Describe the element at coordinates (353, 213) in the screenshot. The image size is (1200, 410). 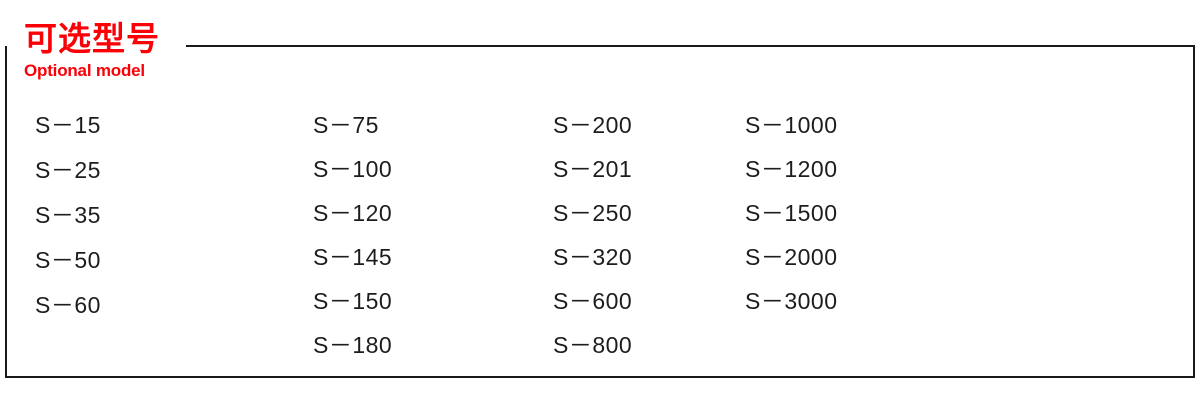
I see `model-item: S－120` at that location.